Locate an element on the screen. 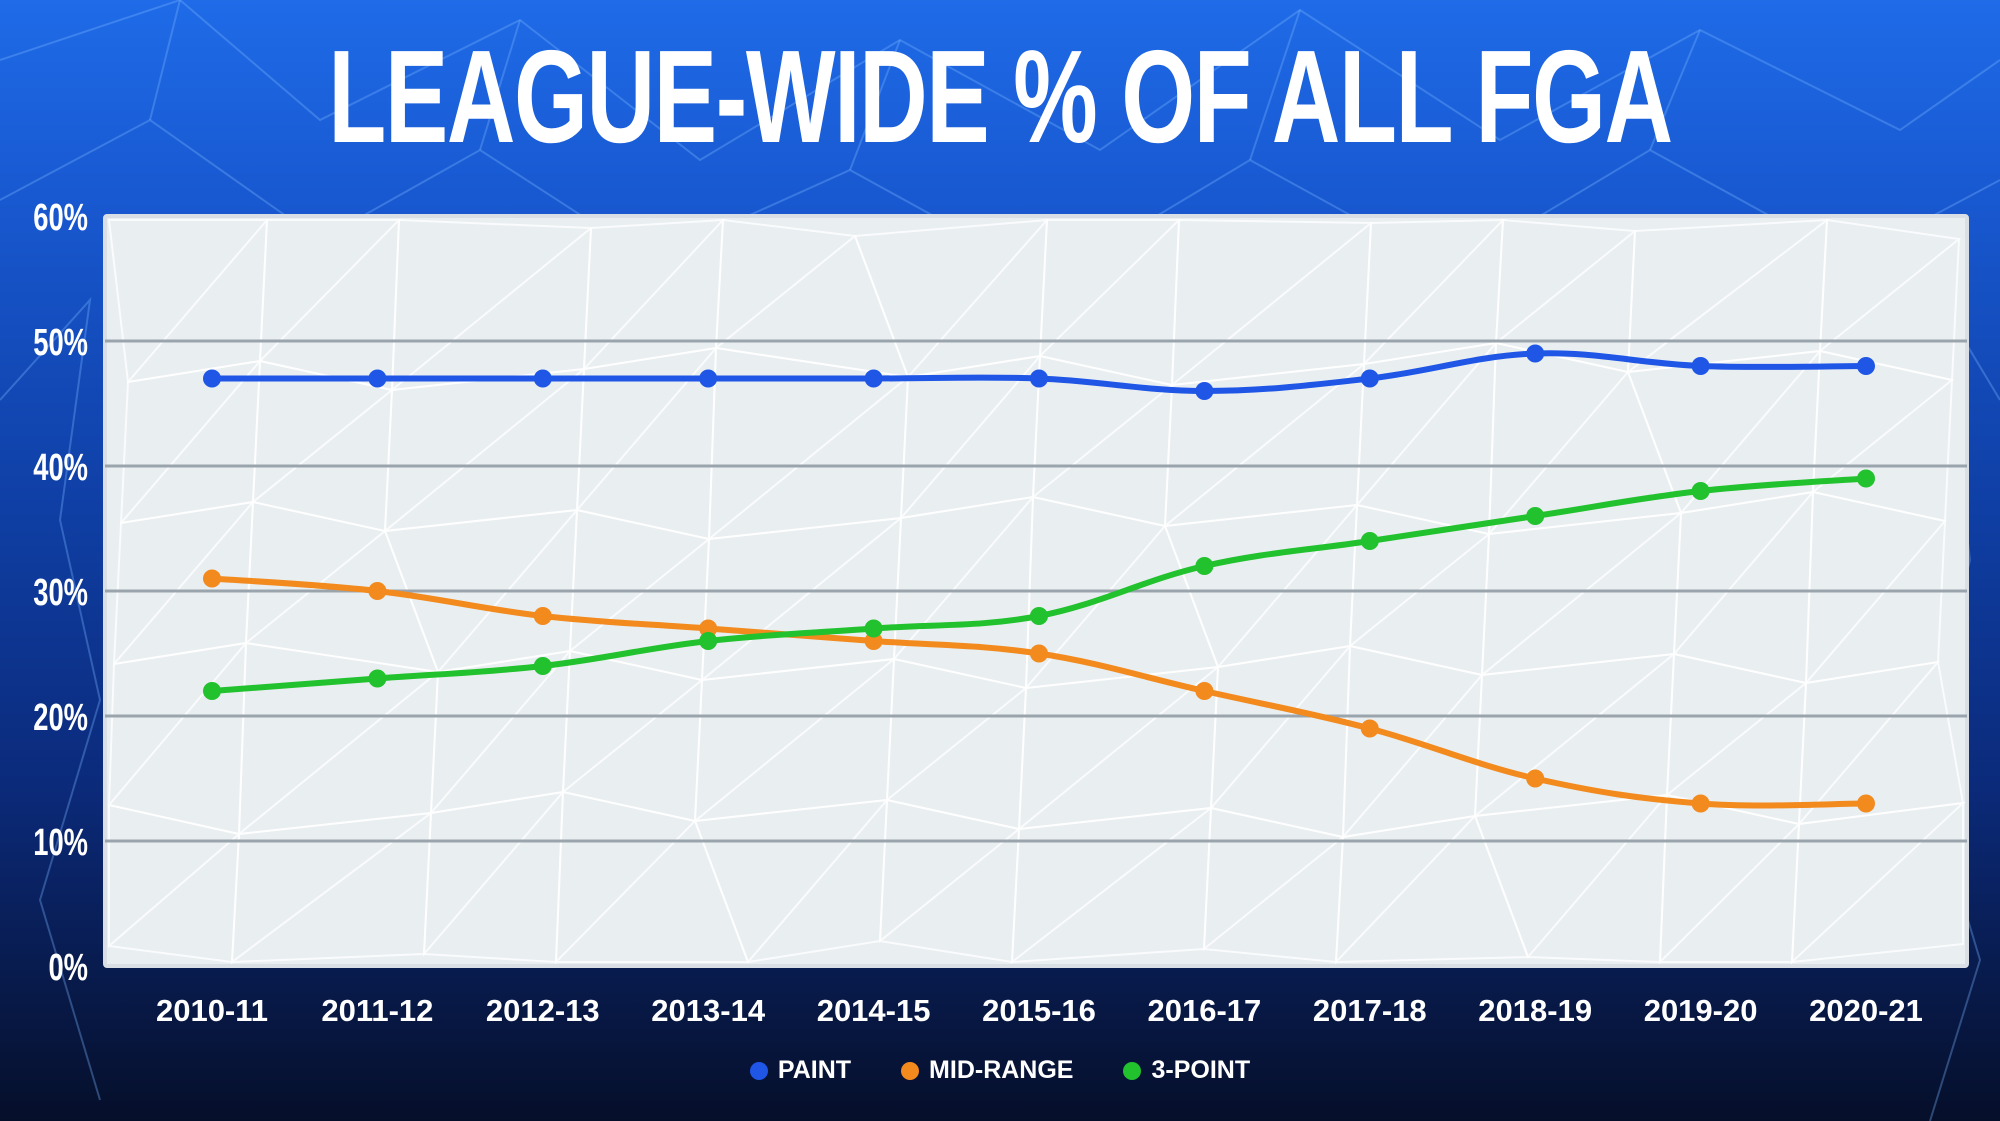 The image size is (2000, 1121). y-tick-label: 20% is located at coordinates (60, 718).